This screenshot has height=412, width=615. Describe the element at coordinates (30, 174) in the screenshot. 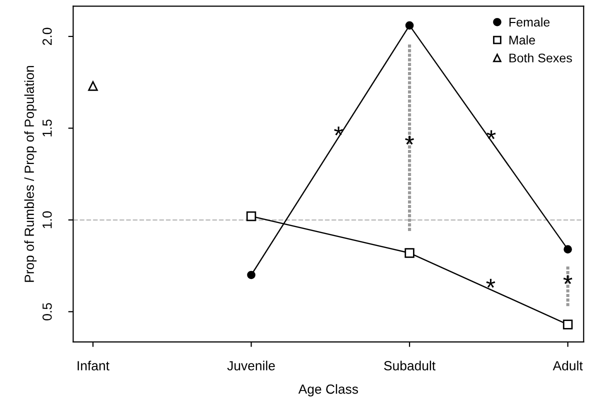

I see `y-axis-title: Prop of Rumbles / Prop of Population` at that location.